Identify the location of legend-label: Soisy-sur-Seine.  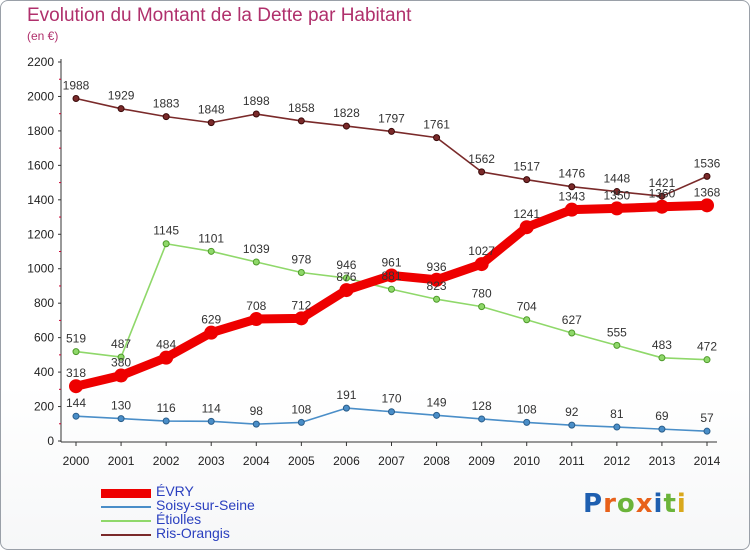
(205, 505).